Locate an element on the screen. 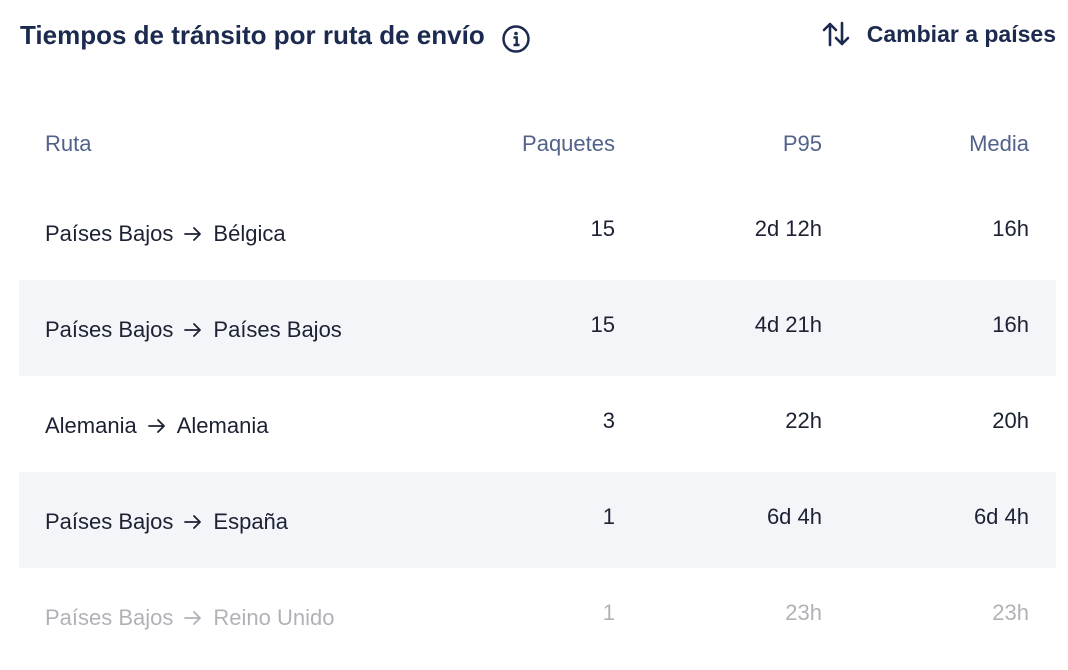  table-row: Países Bajos España 1 6d 4h 6d 4h is located at coordinates (537, 520).